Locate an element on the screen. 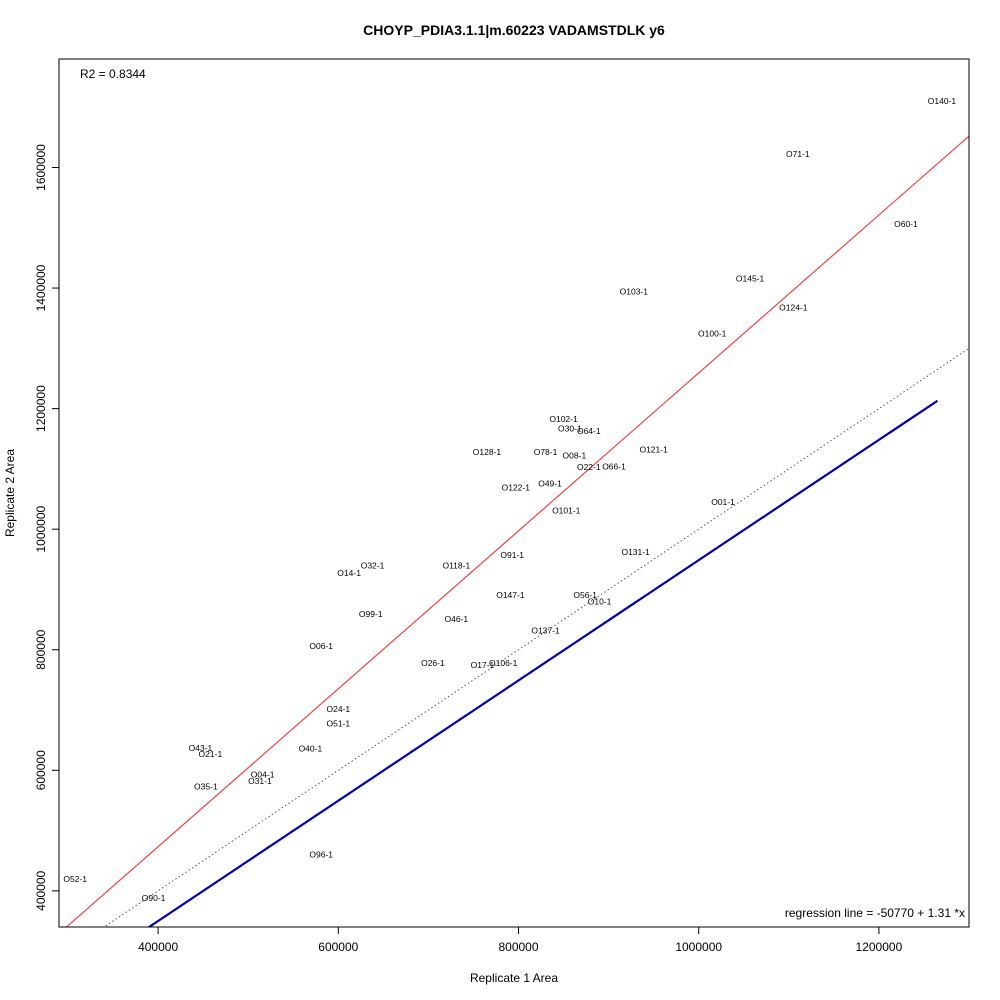 The width and height of the screenshot is (1000, 1000). point-label: O56-1 is located at coordinates (585, 595).